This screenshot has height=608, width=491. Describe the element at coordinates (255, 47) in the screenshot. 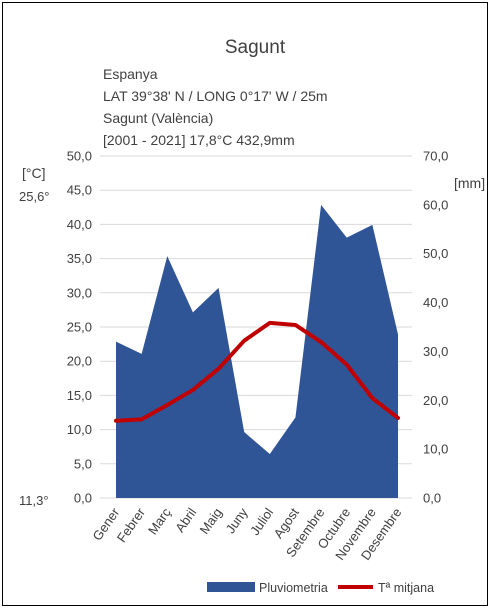

I see `chart-title: Sagunt` at that location.